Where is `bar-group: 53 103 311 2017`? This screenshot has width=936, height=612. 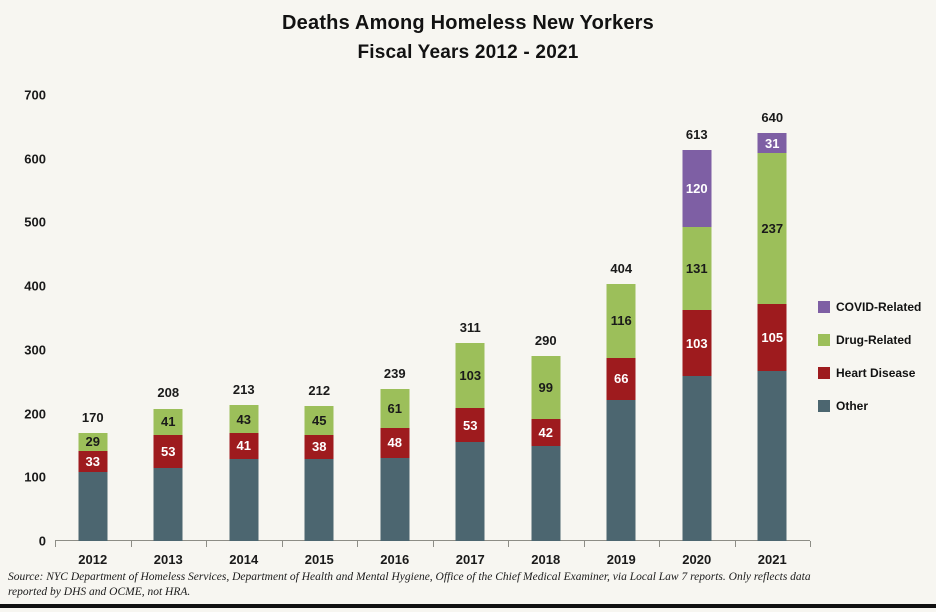
bar-group: 53 103 311 2017 is located at coordinates (471, 331).